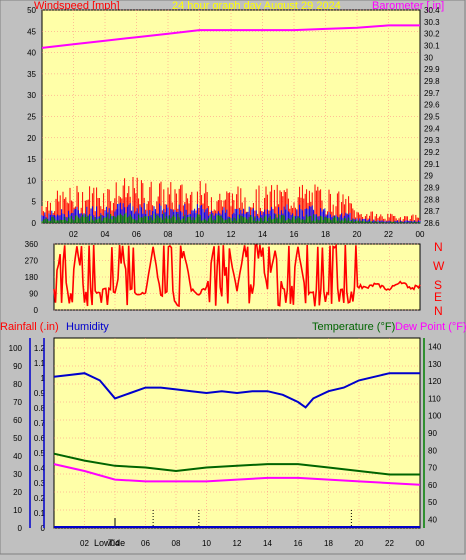  What do you see at coordinates (432, 81) in the screenshot?
I see `barometer-tick-label: 29.8` at bounding box center [432, 81].